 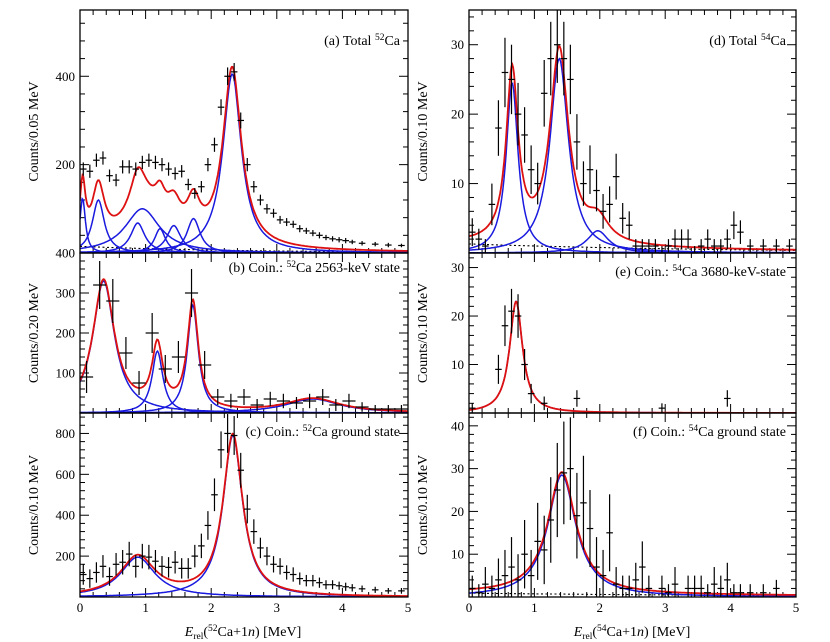 I want to click on background-curve, so click(x=632, y=594).